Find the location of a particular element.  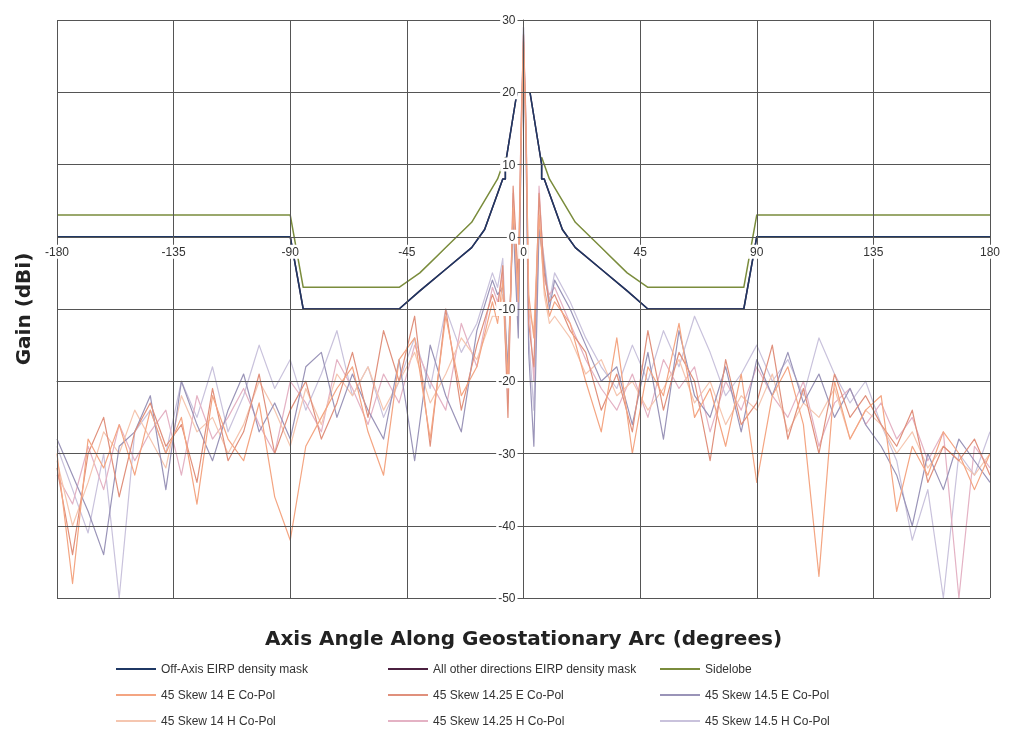

x-tick-label: 135 is located at coordinates (873, 251).